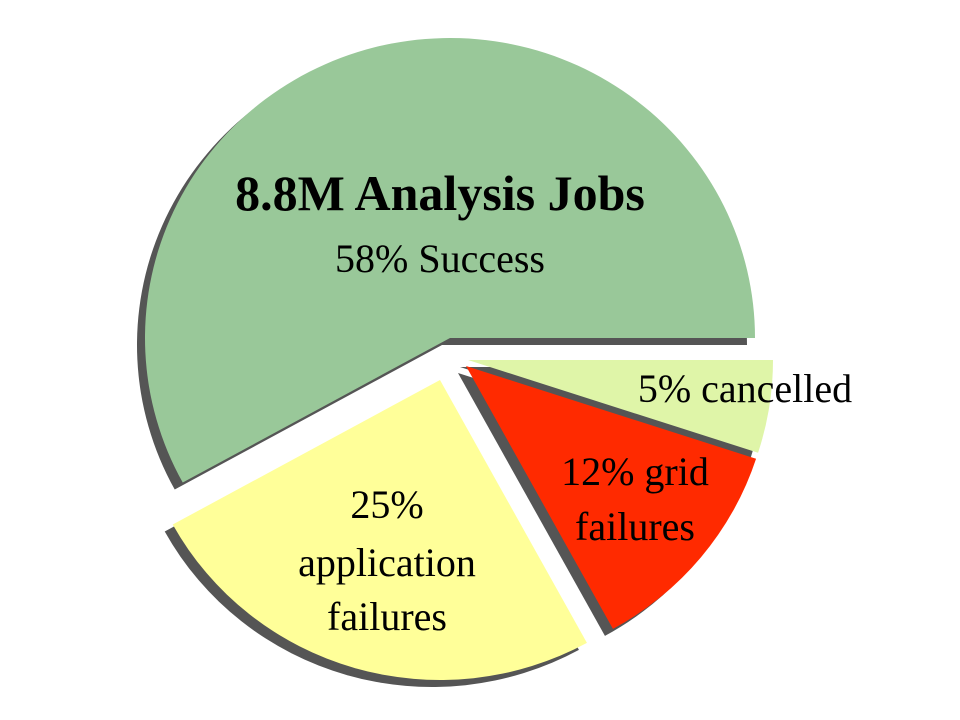 The image size is (960, 720). I want to click on slice-label-success: 58% Success, so click(440, 258).